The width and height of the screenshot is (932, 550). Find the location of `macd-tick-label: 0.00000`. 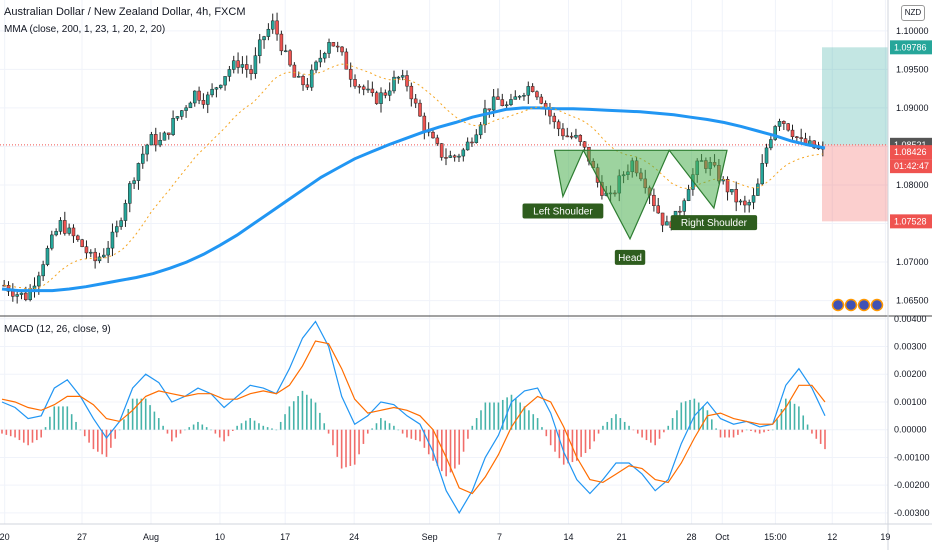

macd-tick-label: 0.00000 is located at coordinates (910, 430).